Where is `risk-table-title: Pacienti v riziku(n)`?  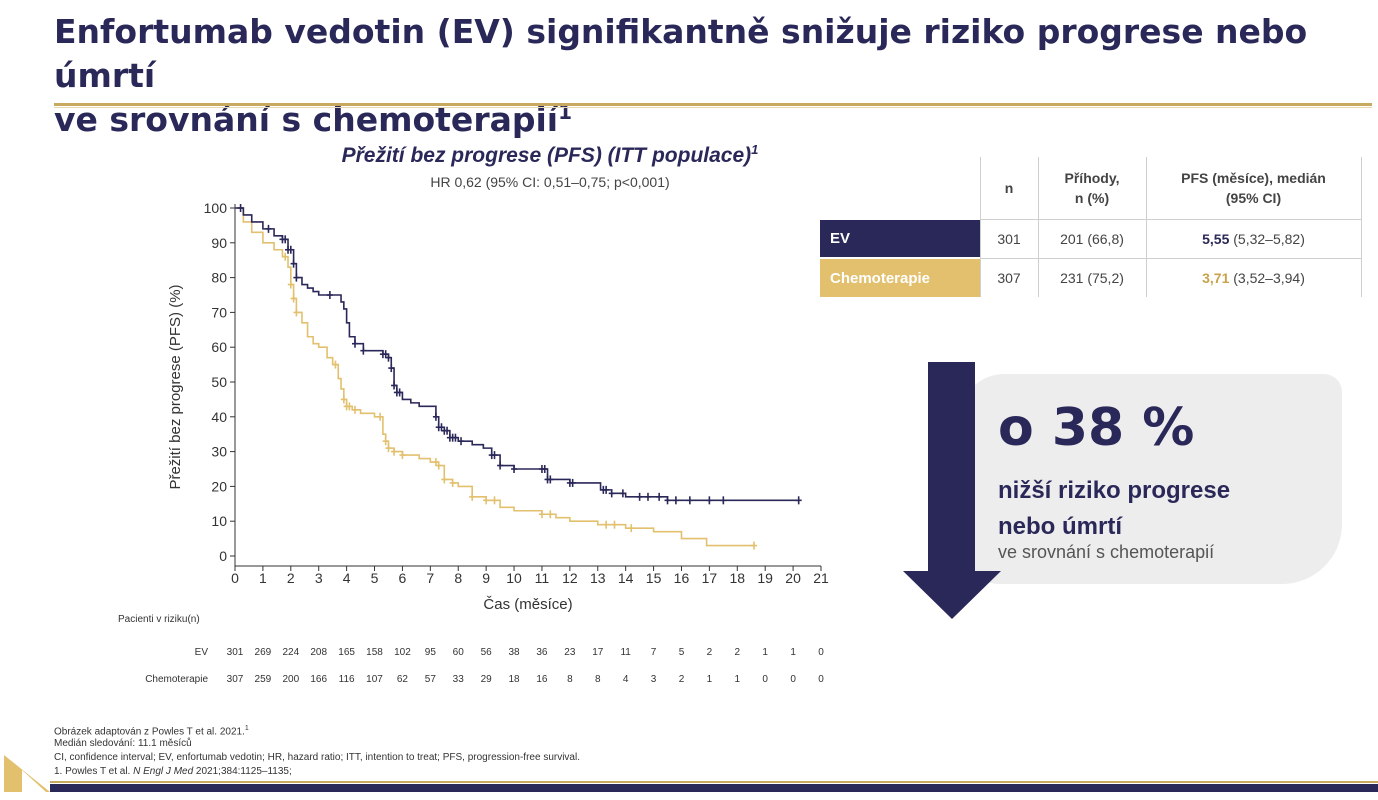
risk-table-title: Pacienti v riziku(n) is located at coordinates (159, 619).